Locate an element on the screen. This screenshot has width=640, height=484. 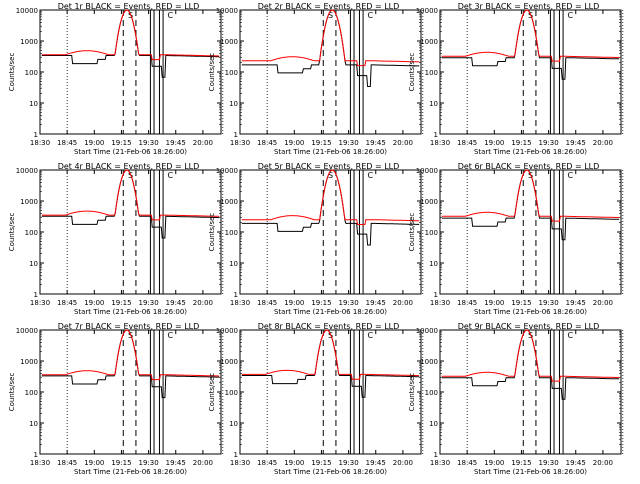
panel-title: Det 3r BLACK = Events, RED = LLD is located at coordinates (529, 6).